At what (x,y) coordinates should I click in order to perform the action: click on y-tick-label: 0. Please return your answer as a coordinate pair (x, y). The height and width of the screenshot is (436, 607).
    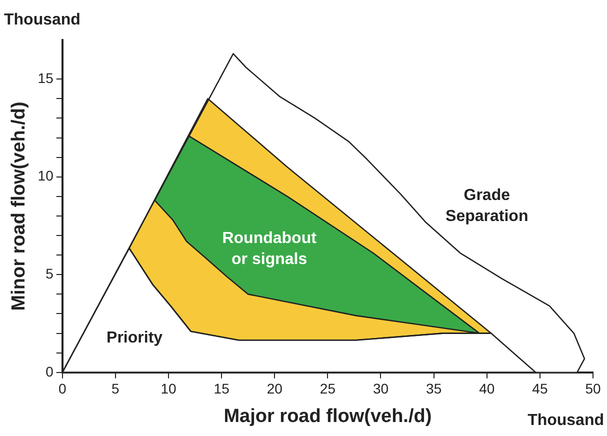
    Looking at the image, I should click on (50, 371).